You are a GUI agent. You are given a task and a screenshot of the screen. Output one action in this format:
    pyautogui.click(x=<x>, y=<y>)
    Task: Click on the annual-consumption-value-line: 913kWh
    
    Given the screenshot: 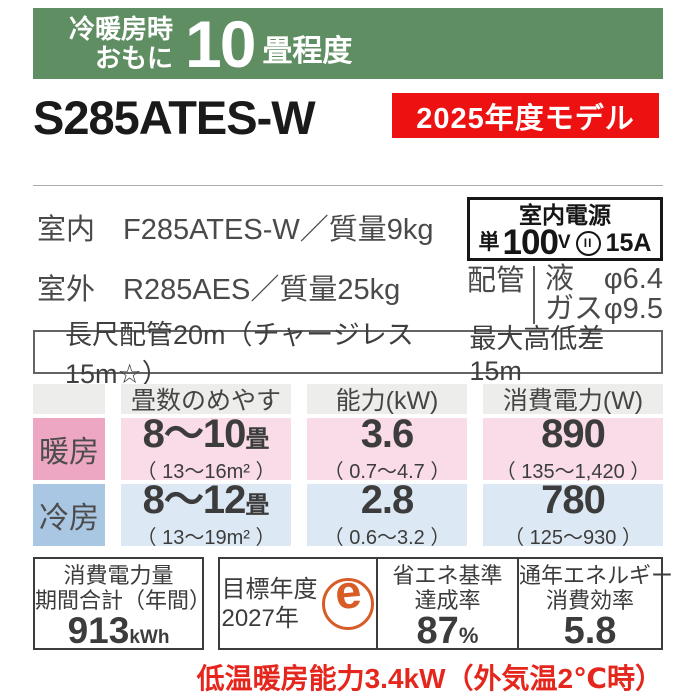 What is the action you would take?
    pyautogui.click(x=118, y=633)
    